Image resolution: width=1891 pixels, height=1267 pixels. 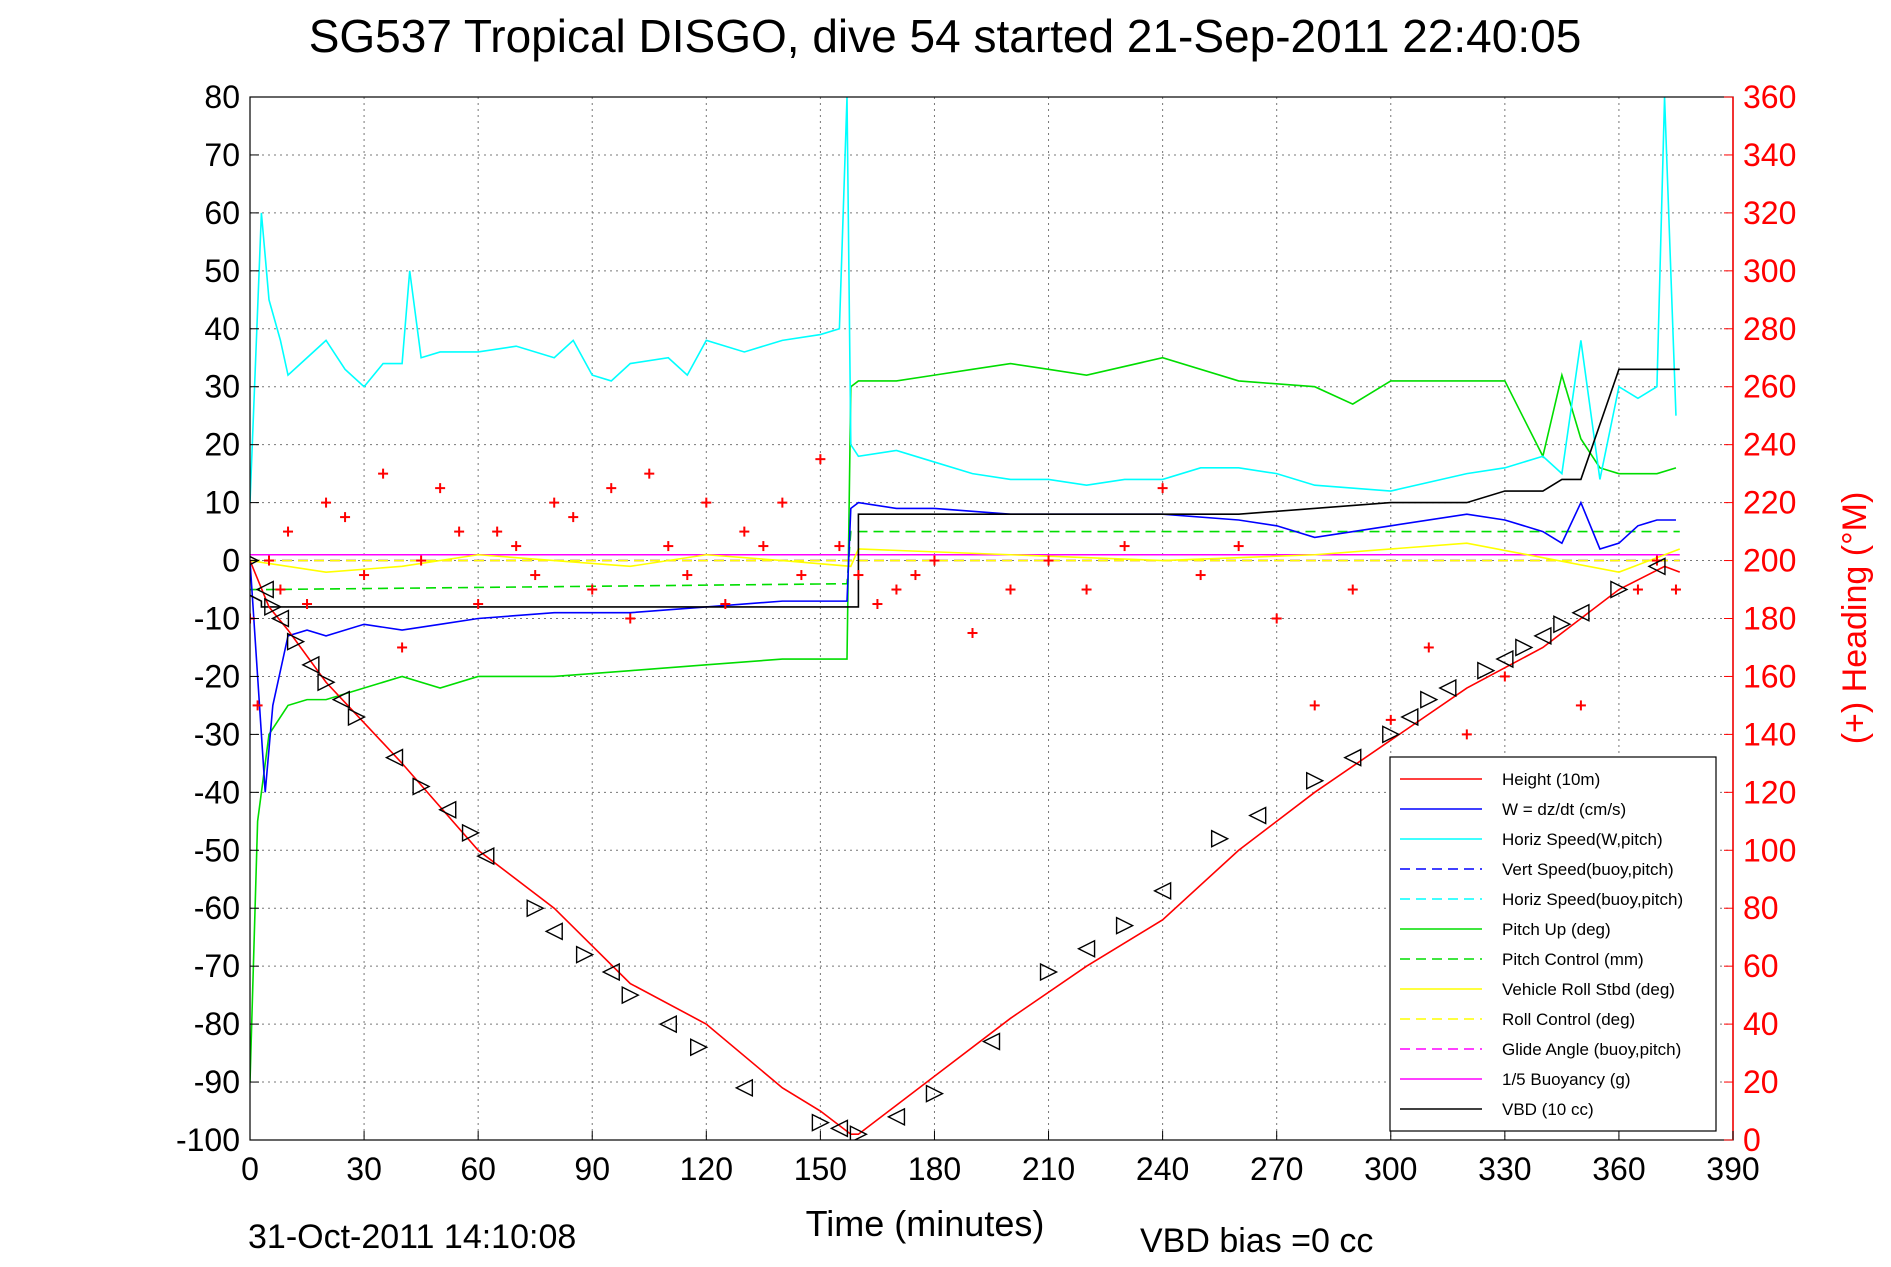 What do you see at coordinates (222, 329) in the screenshot?
I see `y-tick-label: 40` at bounding box center [222, 329].